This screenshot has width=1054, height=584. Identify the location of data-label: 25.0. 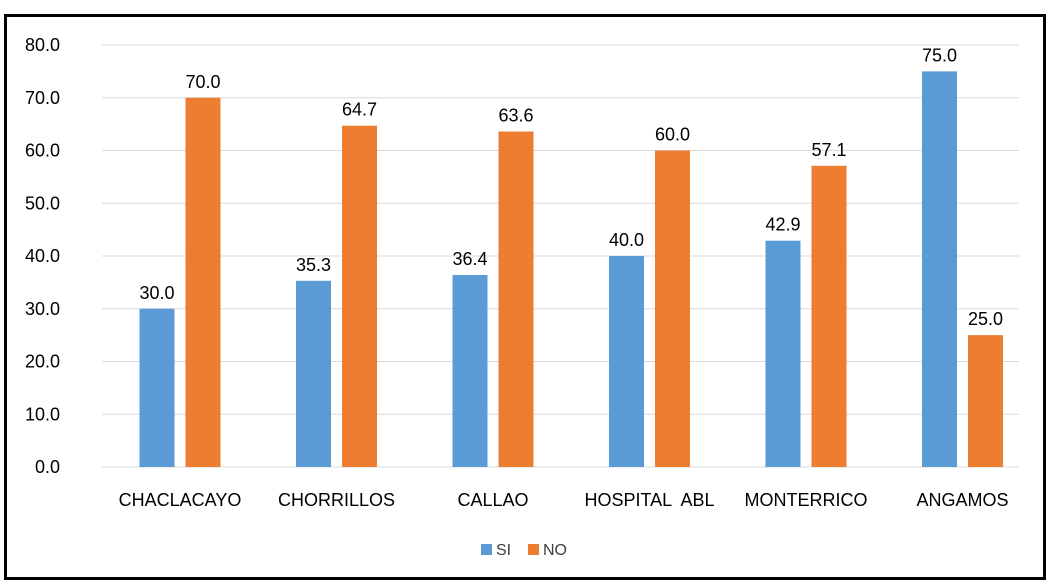
(985, 319).